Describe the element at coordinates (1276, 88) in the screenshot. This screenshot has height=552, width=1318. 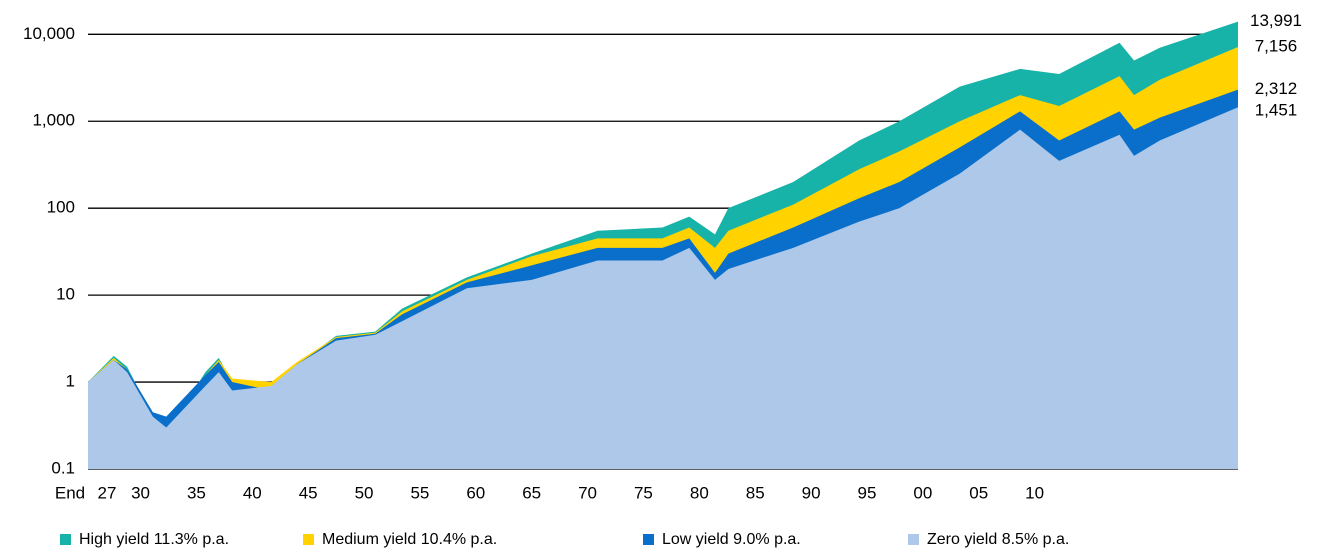
I see `end-label: 2,312` at that location.